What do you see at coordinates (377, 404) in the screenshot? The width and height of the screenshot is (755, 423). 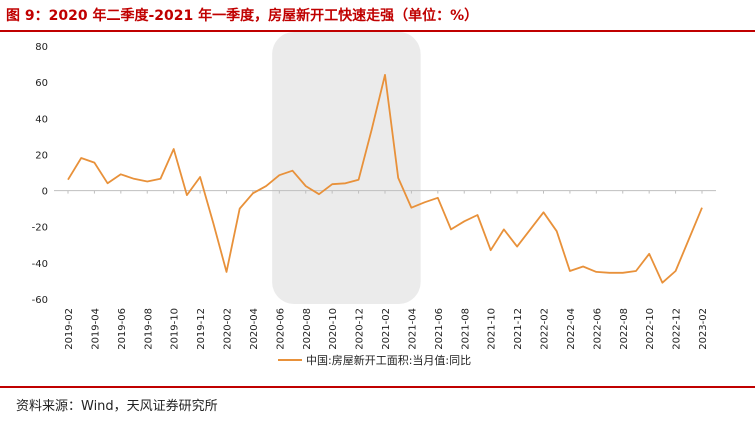 I see `source-bar: 资料来源：Wind，天风证券研究所` at bounding box center [377, 404].